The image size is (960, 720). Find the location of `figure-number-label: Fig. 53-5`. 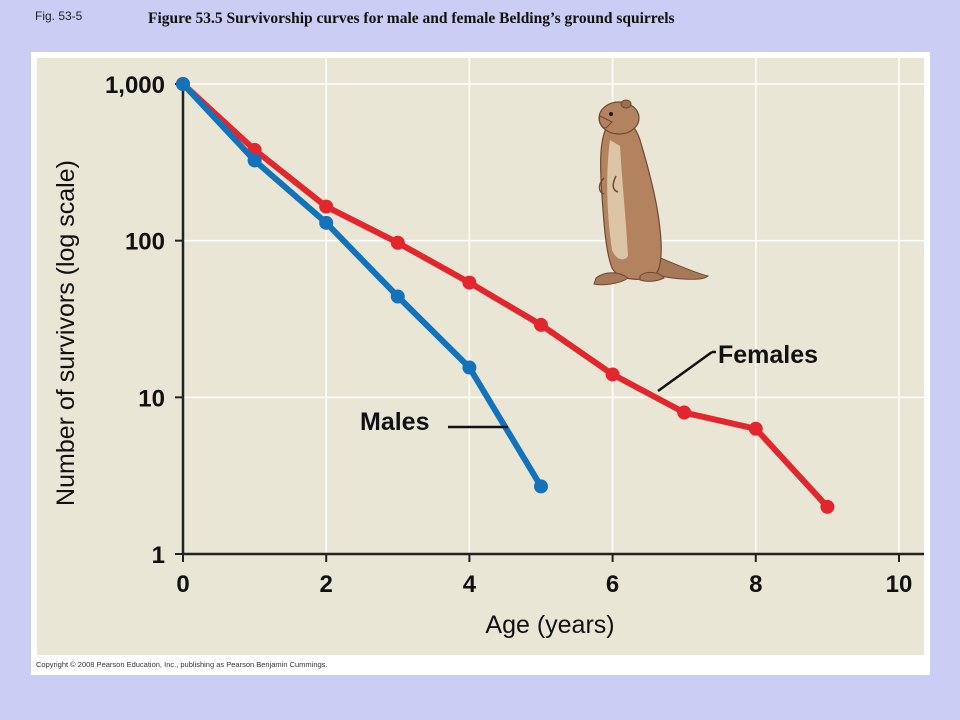

figure-number-label: Fig. 53-5 is located at coordinates (59, 16).